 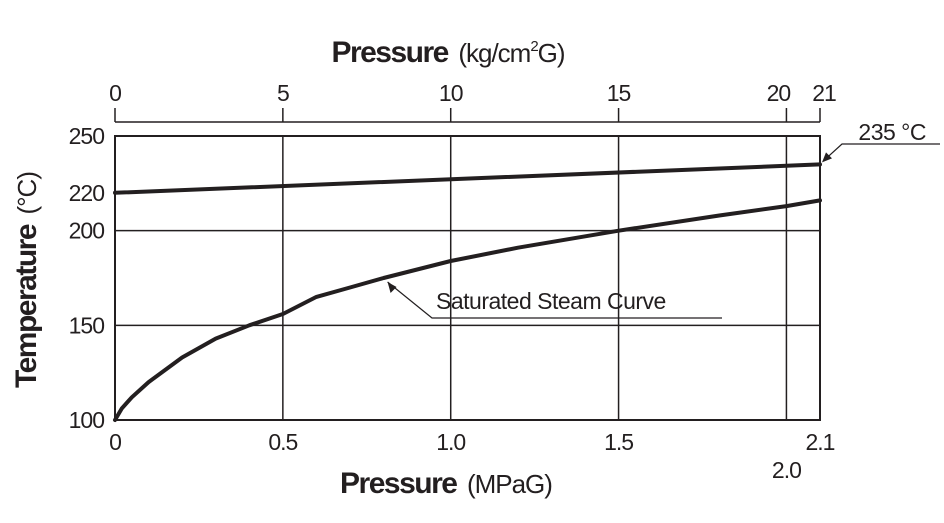 I want to click on x-tick-label: 0.5, so click(x=282, y=442).